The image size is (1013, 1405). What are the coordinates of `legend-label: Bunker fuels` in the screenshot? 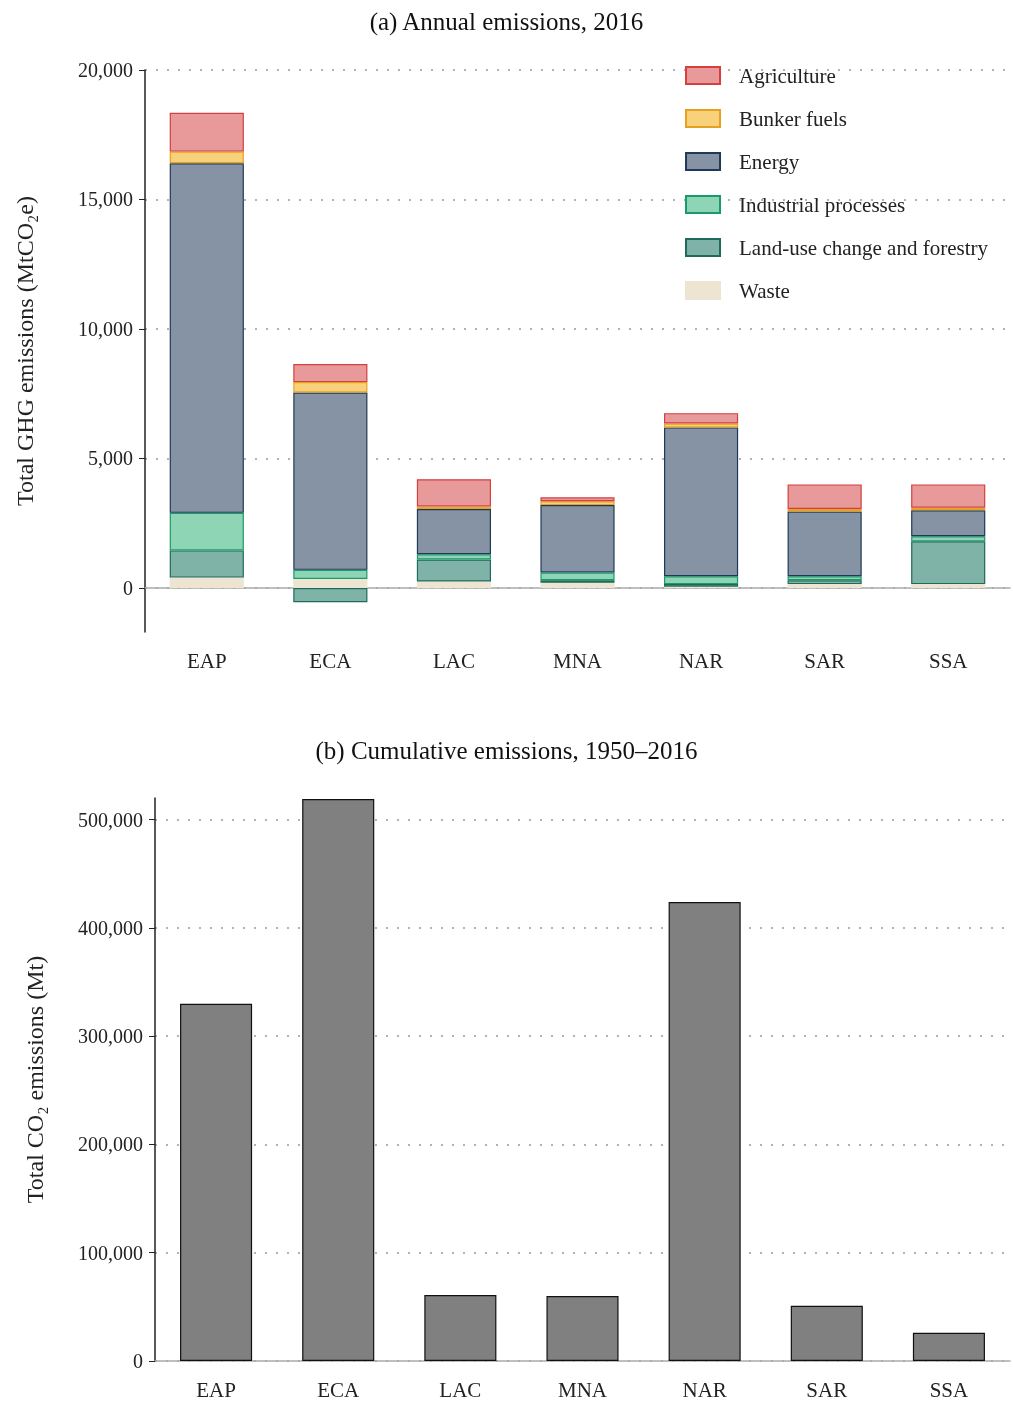 It's located at (793, 118).